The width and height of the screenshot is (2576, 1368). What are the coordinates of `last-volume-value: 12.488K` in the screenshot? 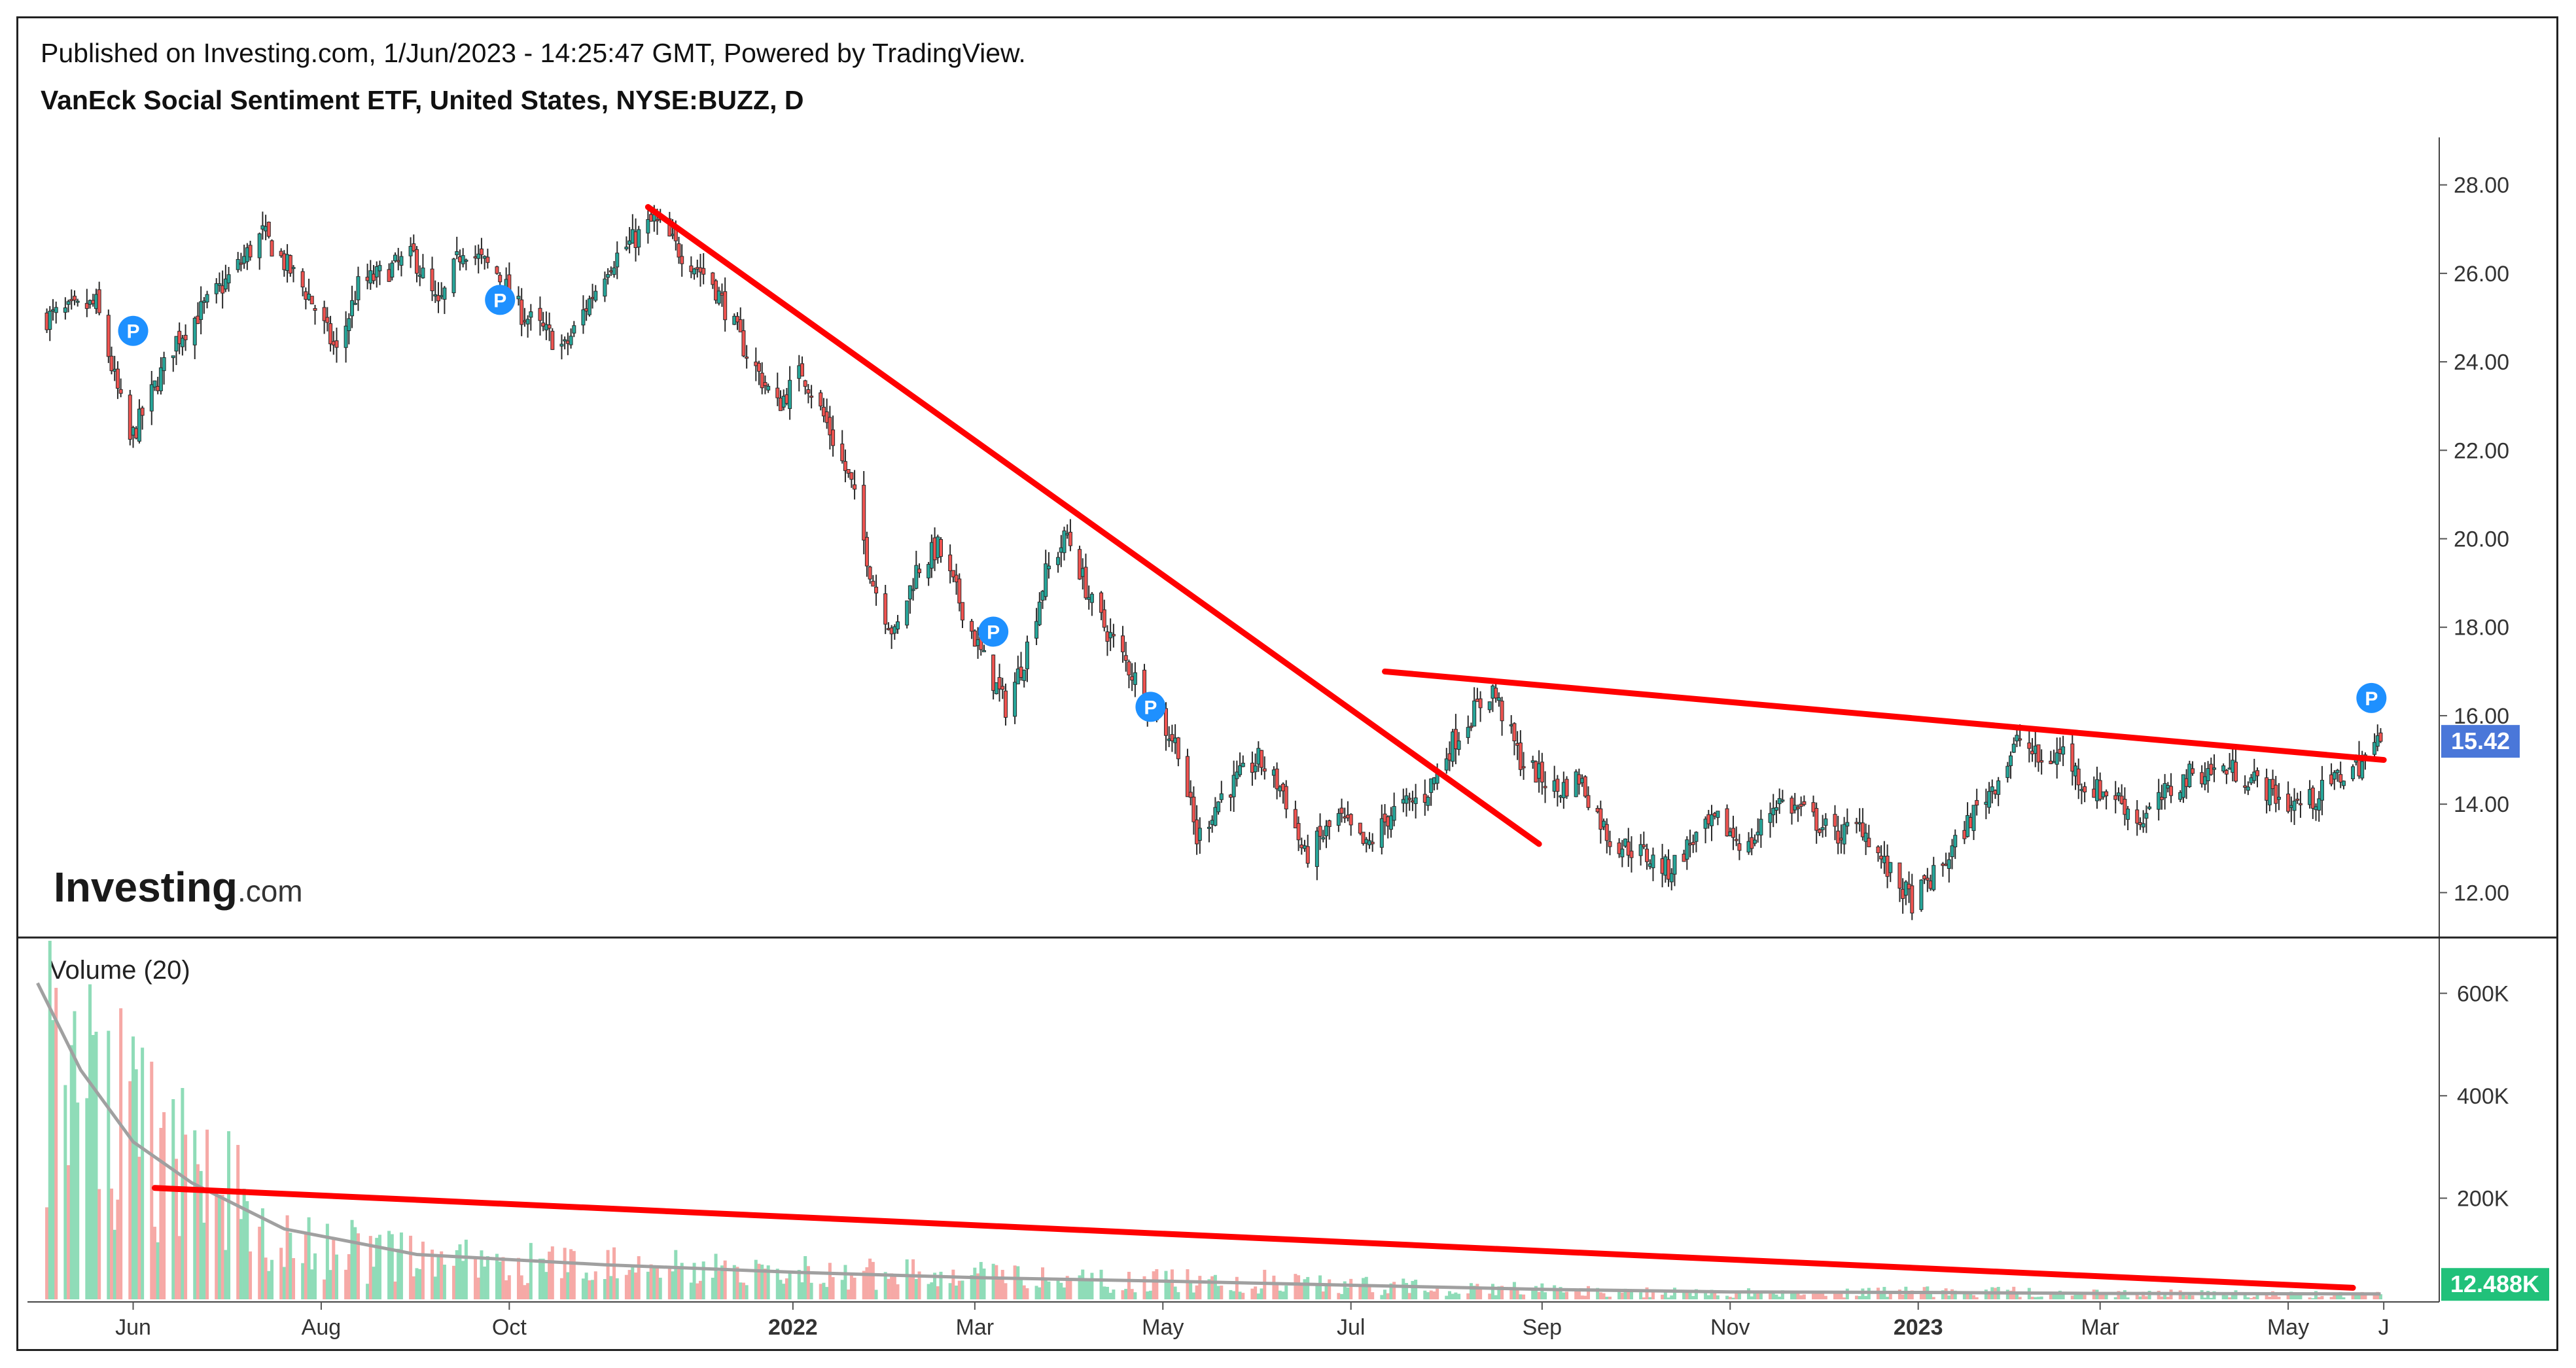 It's located at (2494, 1284).